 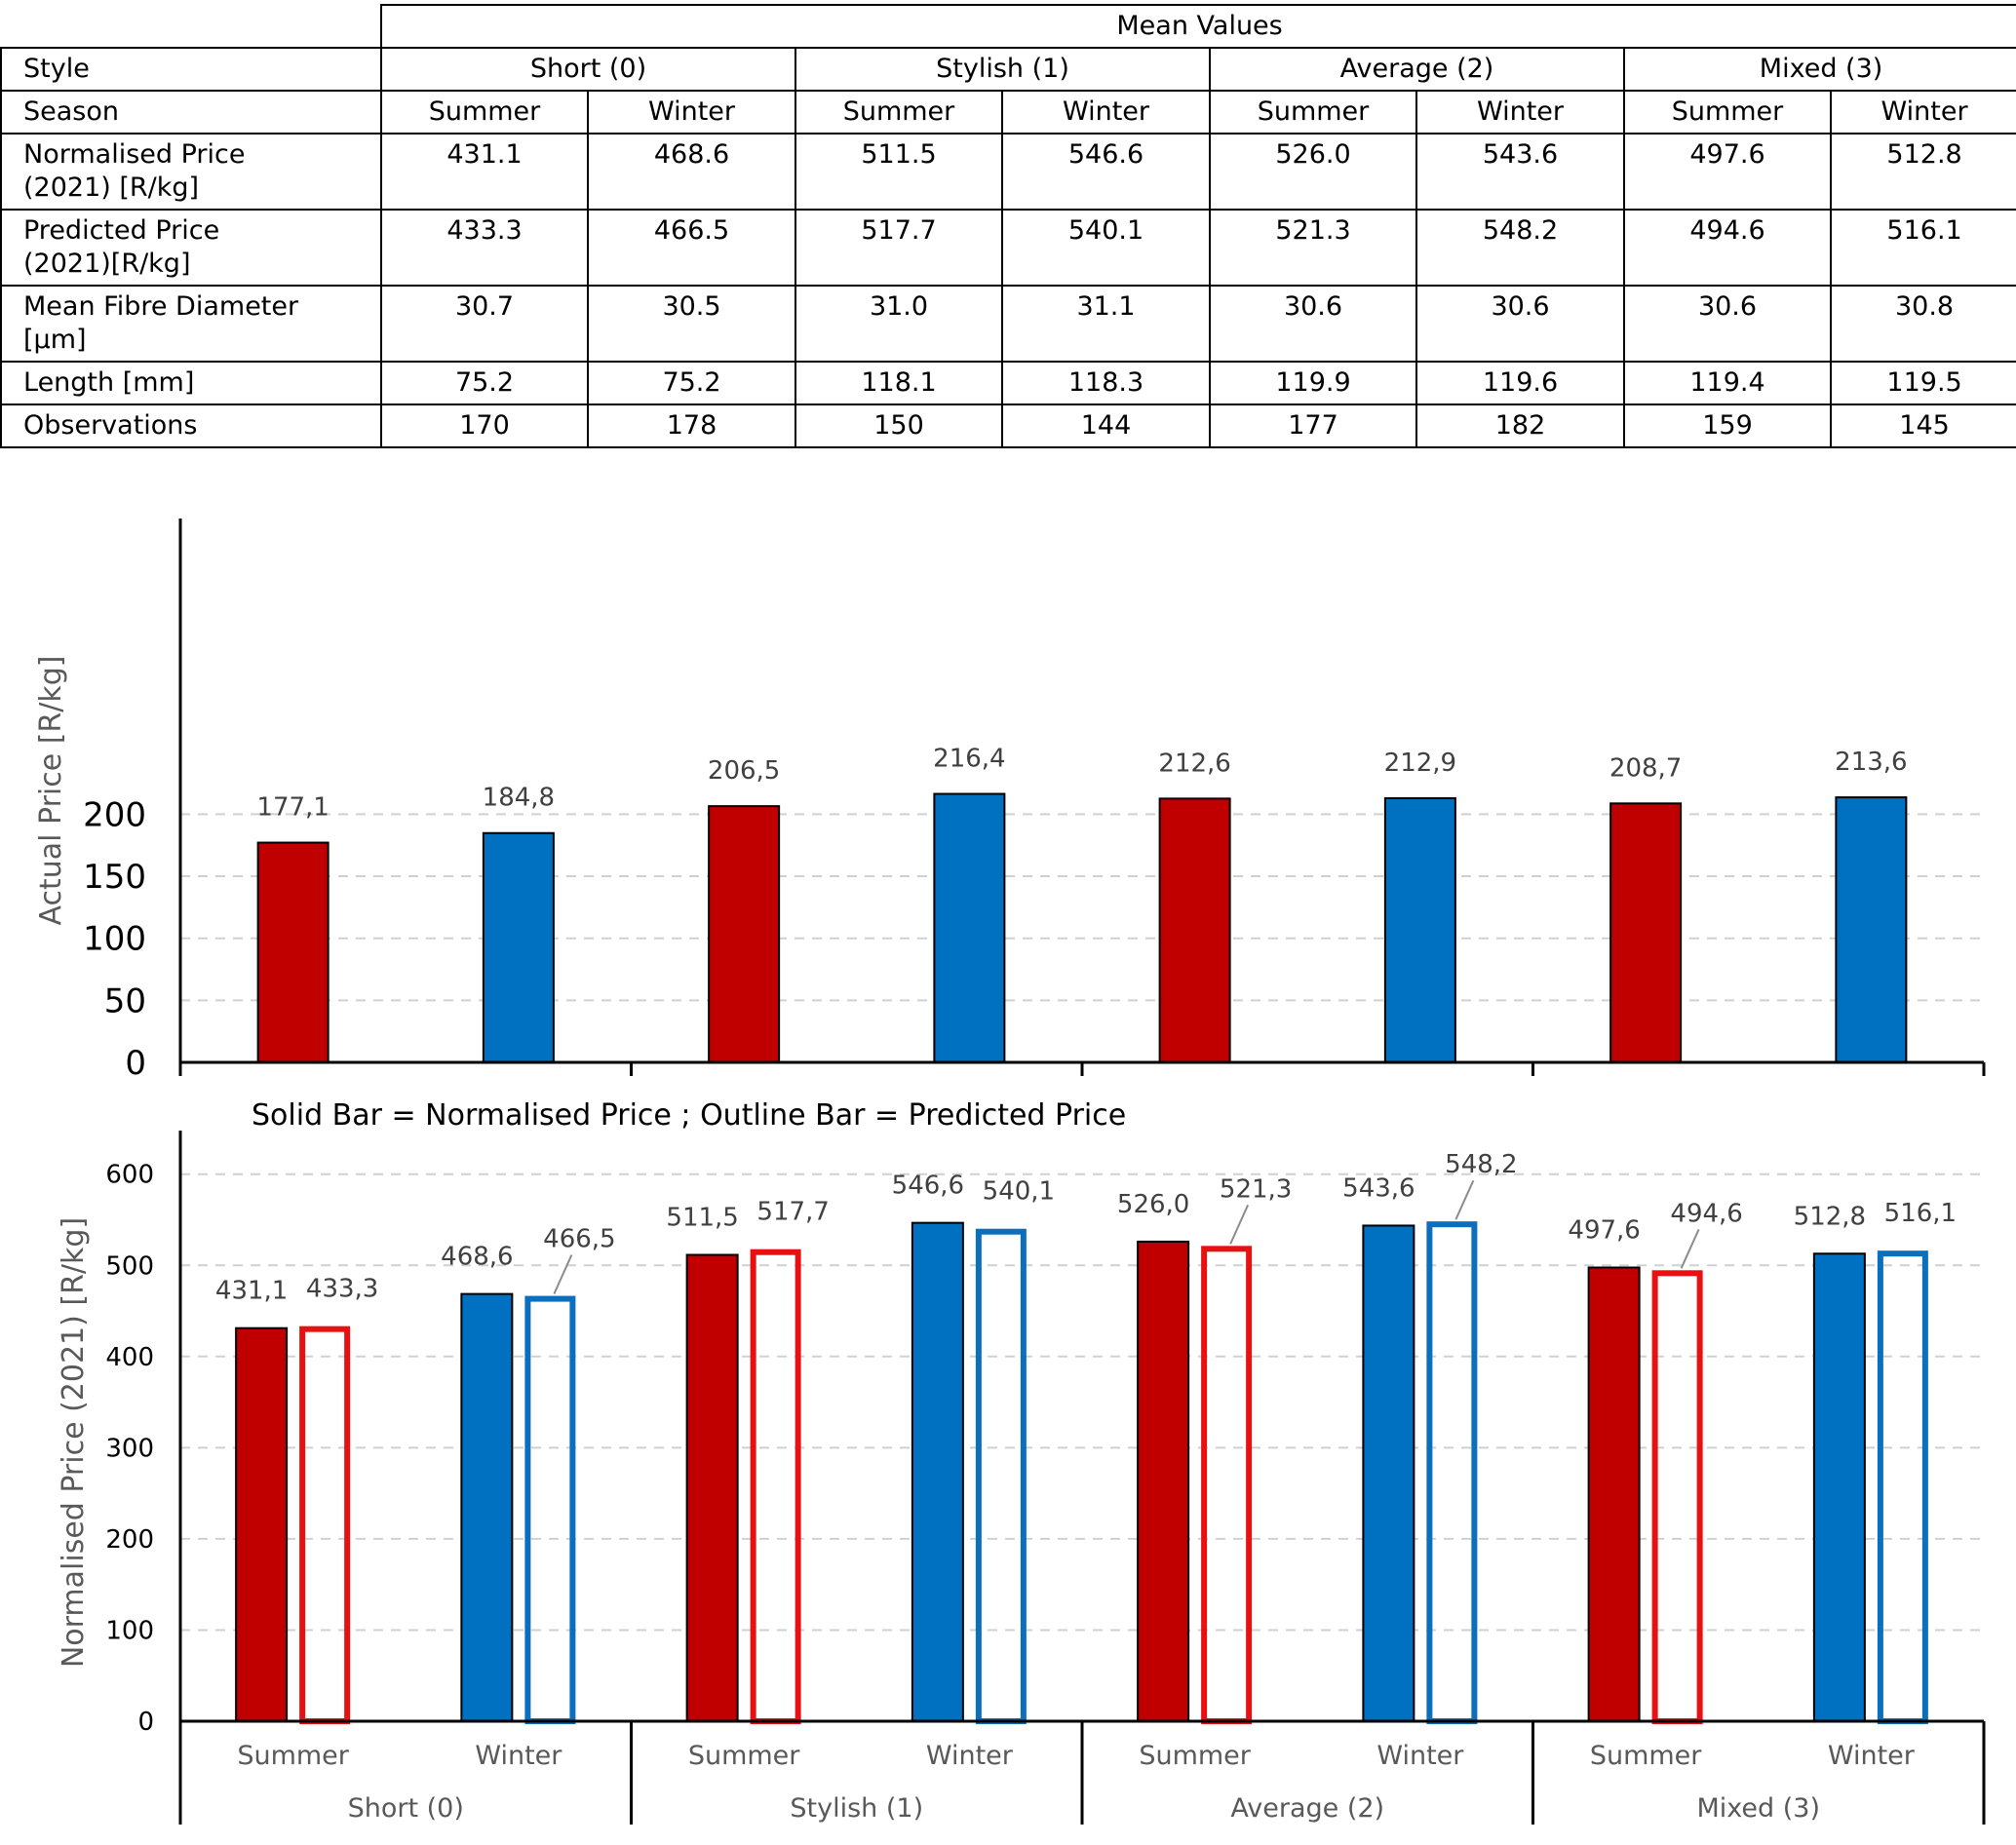 What do you see at coordinates (1019, 1192) in the screenshot?
I see `data-label: 540,1` at bounding box center [1019, 1192].